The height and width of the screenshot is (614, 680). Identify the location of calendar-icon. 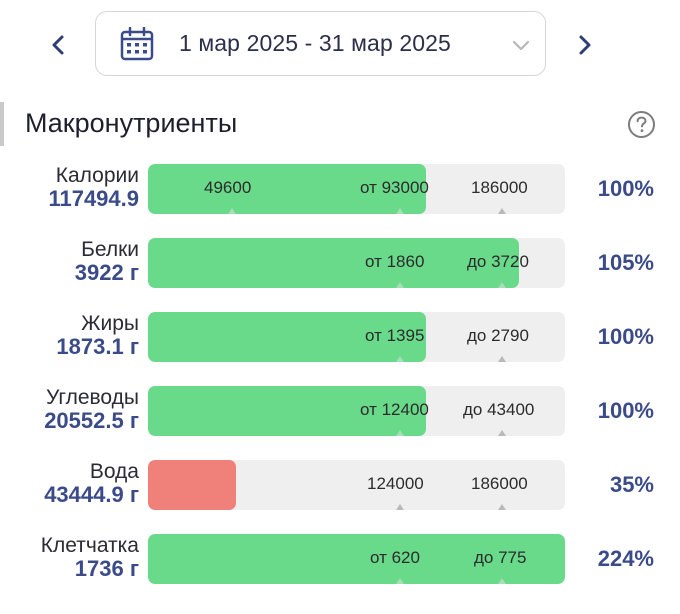
(137, 44).